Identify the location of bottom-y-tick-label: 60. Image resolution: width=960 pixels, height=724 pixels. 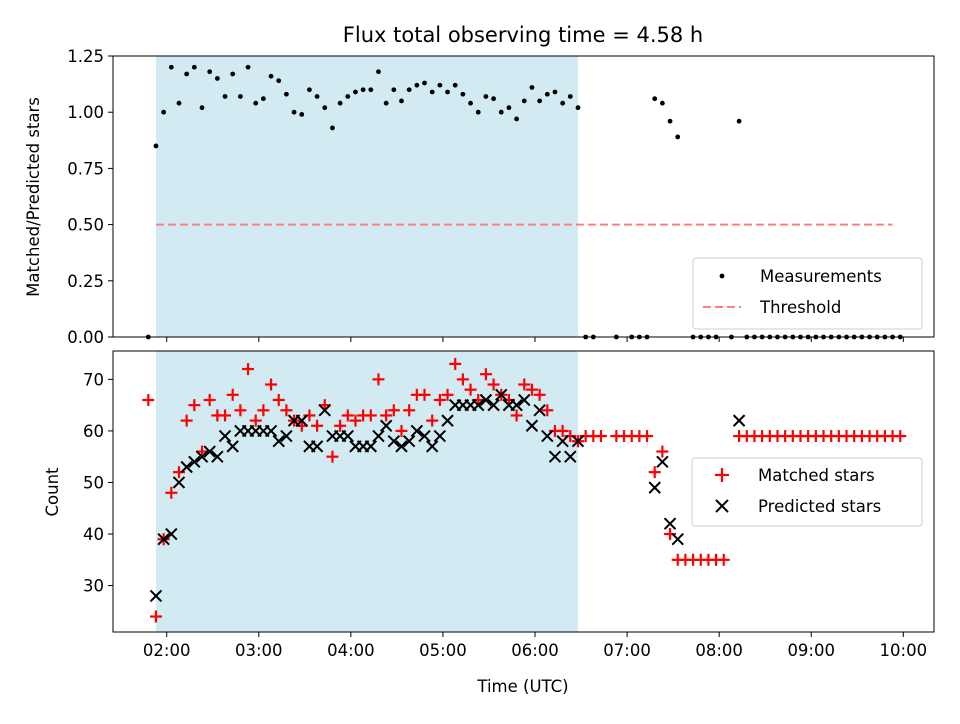
(93, 431).